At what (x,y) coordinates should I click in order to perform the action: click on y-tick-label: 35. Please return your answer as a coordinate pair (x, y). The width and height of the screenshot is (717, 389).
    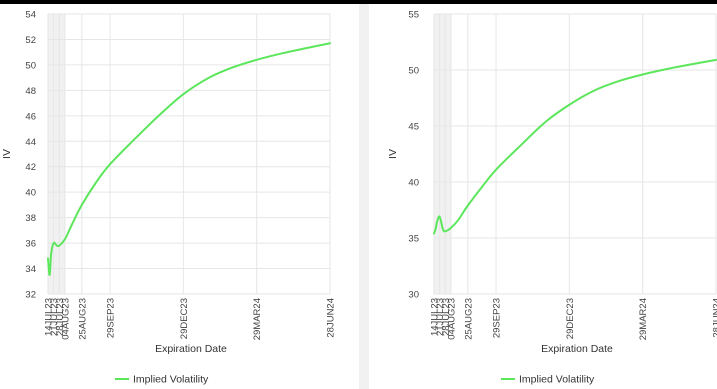
    Looking at the image, I should click on (413, 239).